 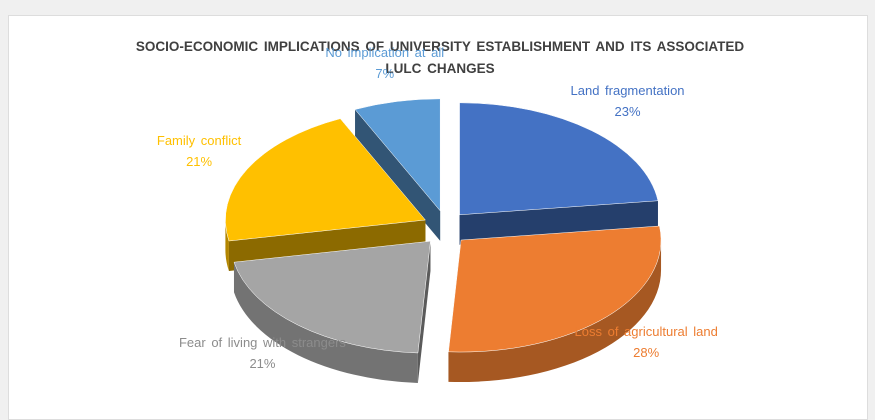 I want to click on data-label: Family conflict 21%, so click(x=199, y=151).